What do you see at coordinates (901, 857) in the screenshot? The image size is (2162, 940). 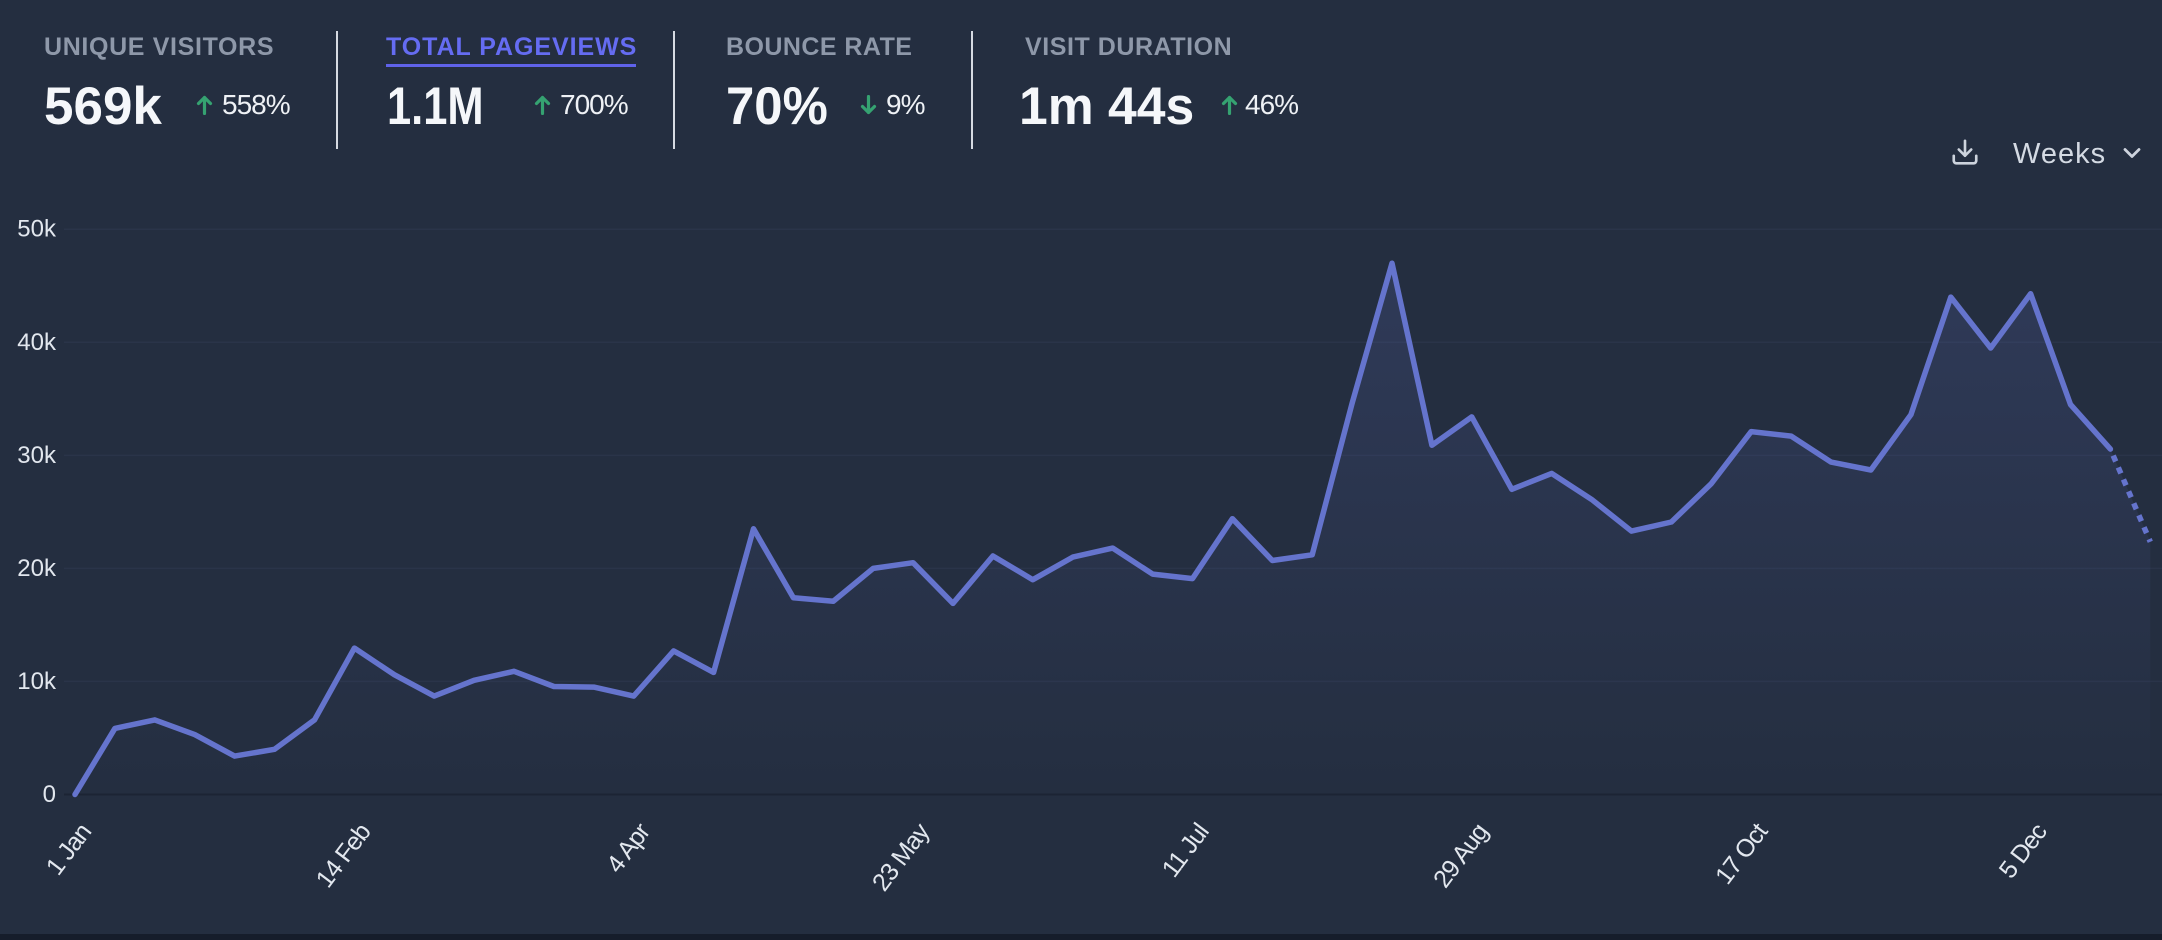 I see `svg-text: 23 May` at bounding box center [901, 857].